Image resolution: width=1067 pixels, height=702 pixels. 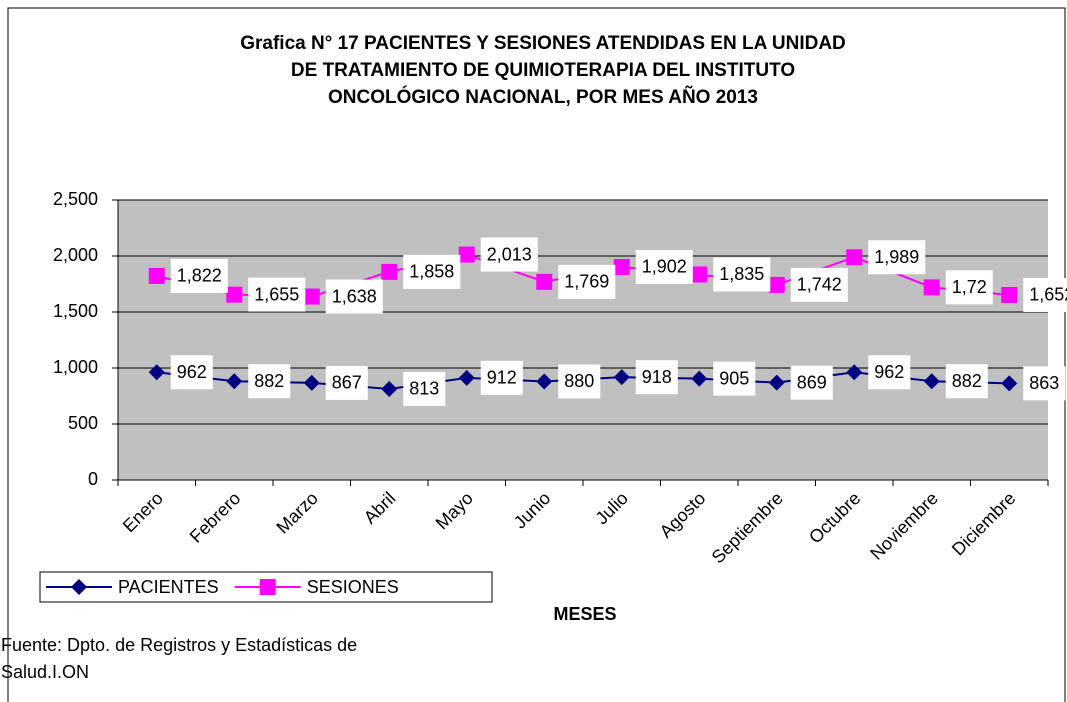 What do you see at coordinates (543, 97) in the screenshot?
I see `chart-title: ONCOLÓGICO NACIONAL, POR MES AÑO 2013` at bounding box center [543, 97].